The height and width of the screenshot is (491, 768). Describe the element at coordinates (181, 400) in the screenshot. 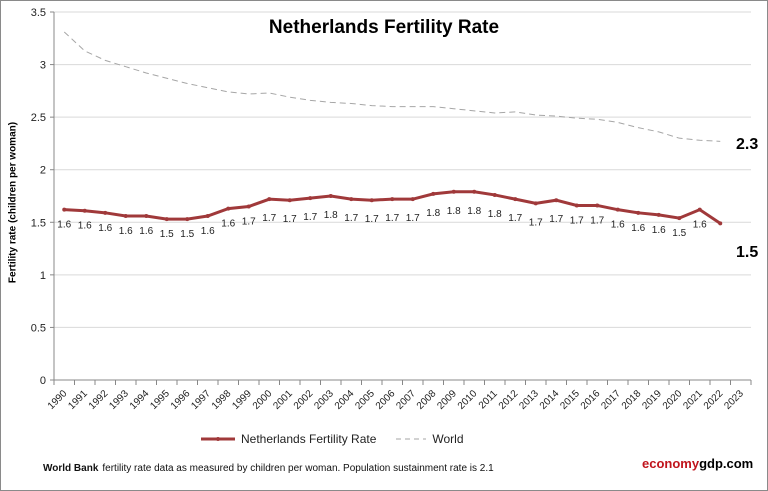

I see `x-tick-label: 1996` at that location.